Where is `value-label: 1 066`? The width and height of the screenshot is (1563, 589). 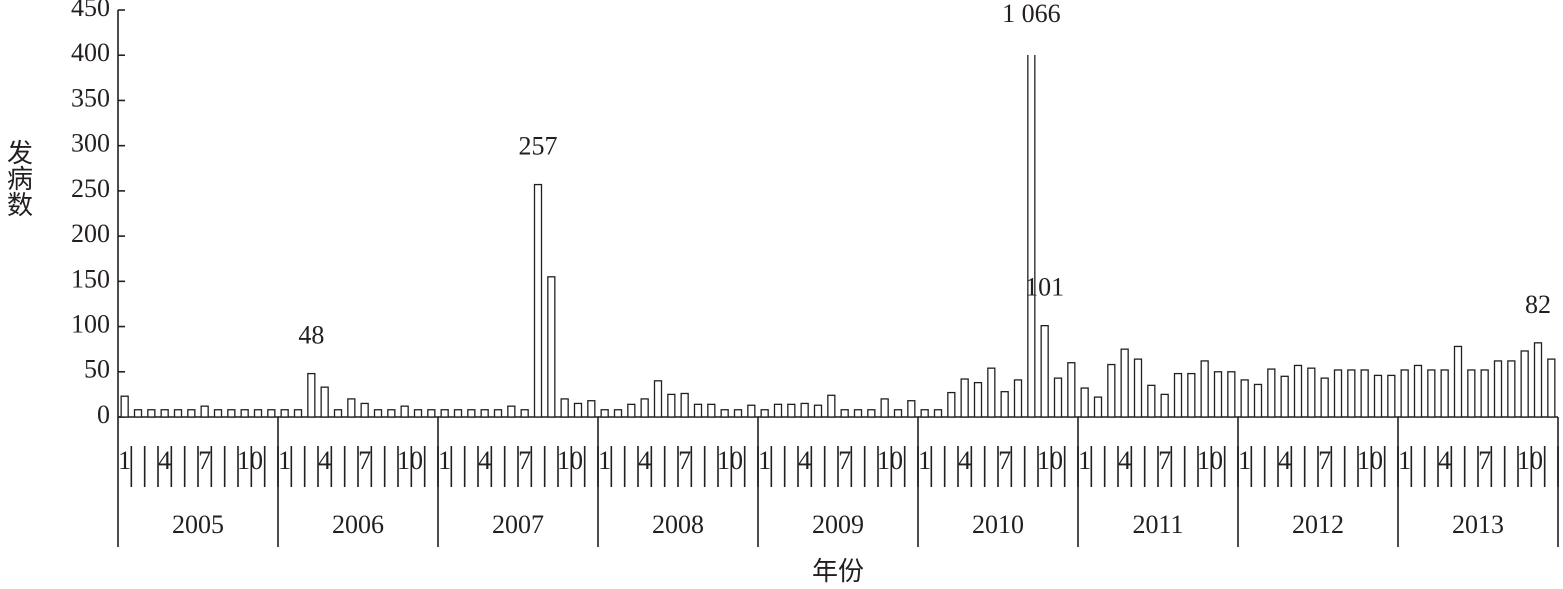 value-label: 1 066 is located at coordinates (1031, 14).